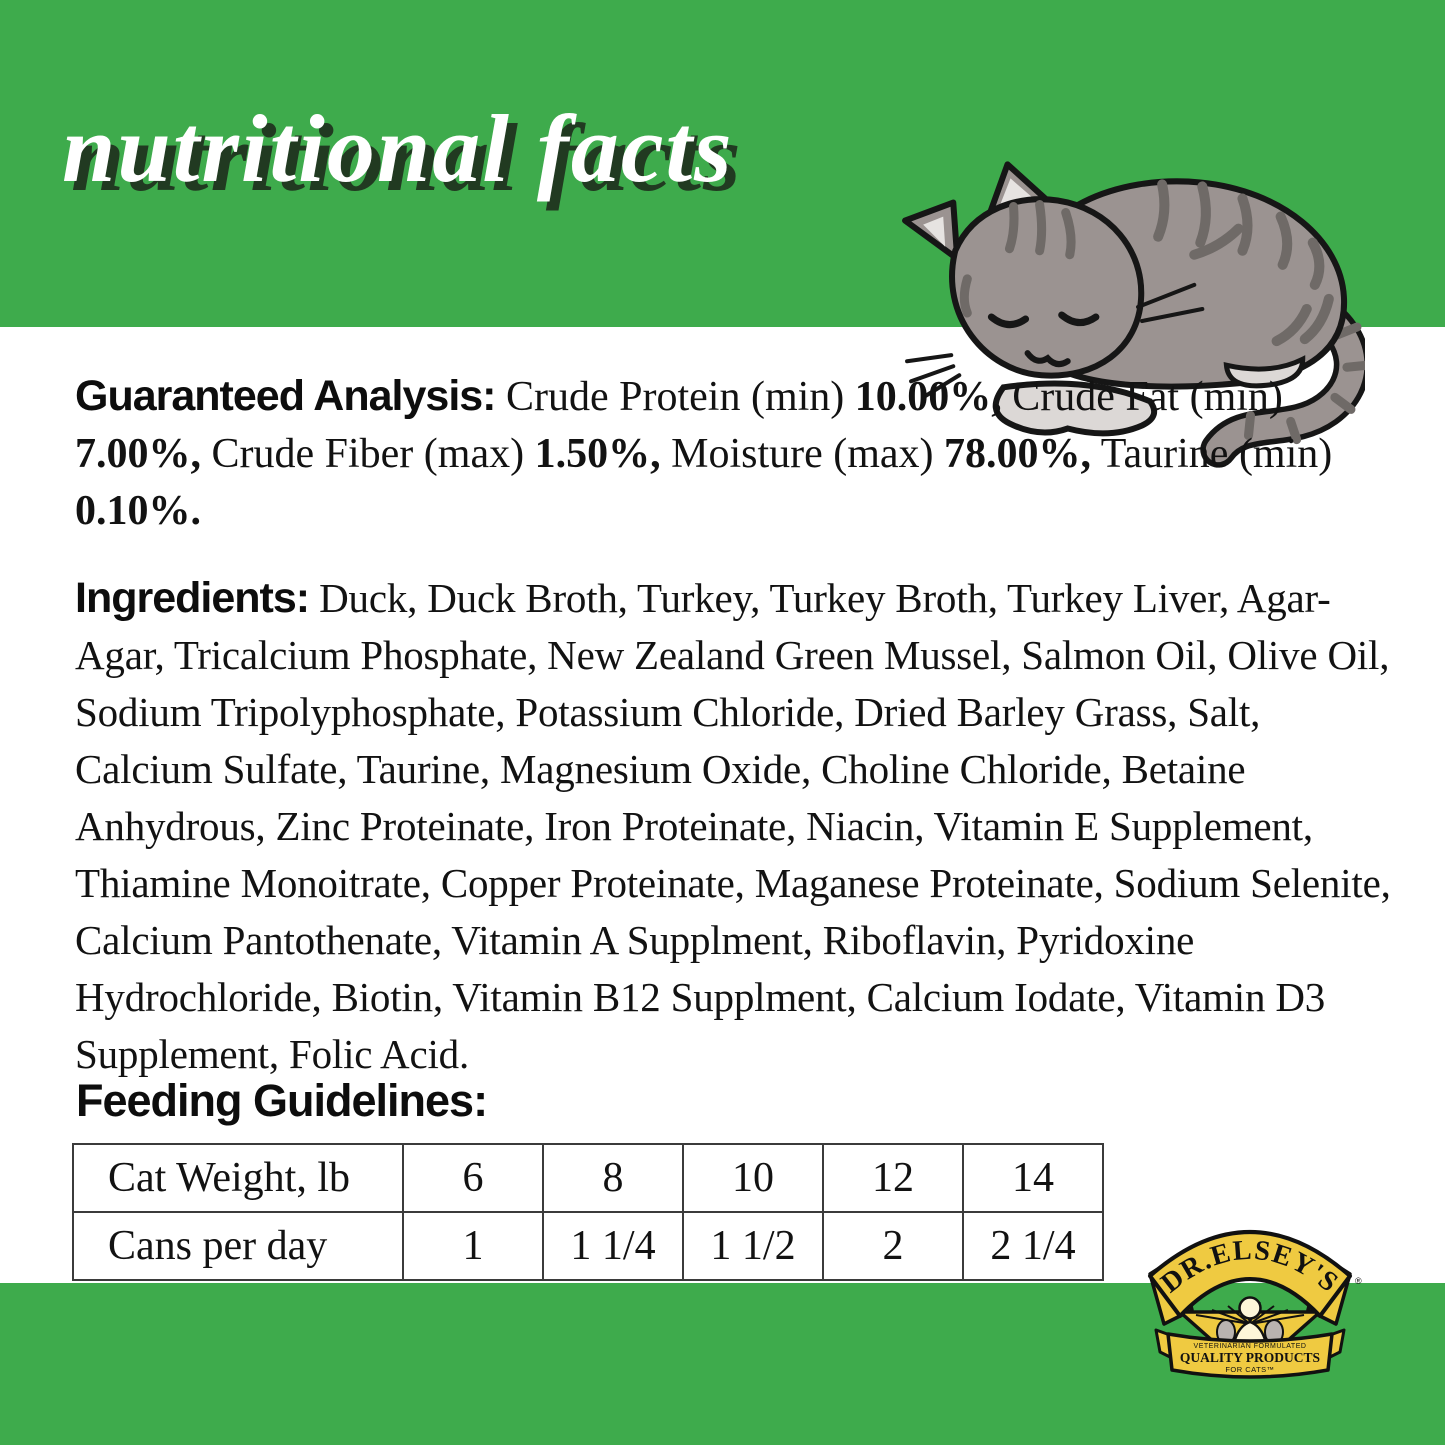 This screenshot has width=1445, height=1445. I want to click on feeding-guidelines-heading: Feeding Guidelines:, so click(282, 1100).